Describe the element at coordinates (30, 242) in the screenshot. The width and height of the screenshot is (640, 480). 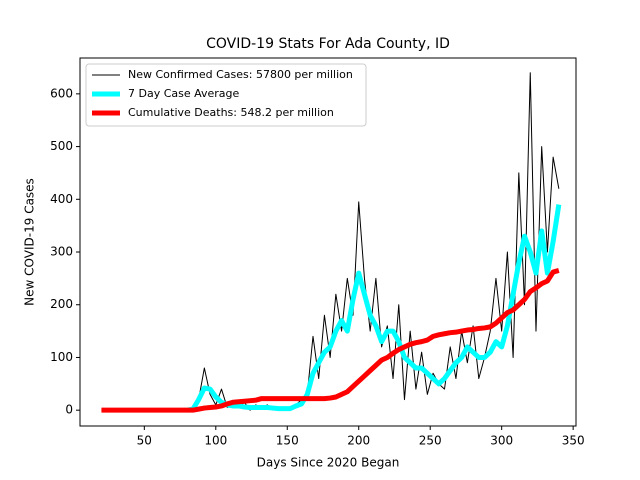
I see `y-axis-label: New COVID-19 Cases` at that location.